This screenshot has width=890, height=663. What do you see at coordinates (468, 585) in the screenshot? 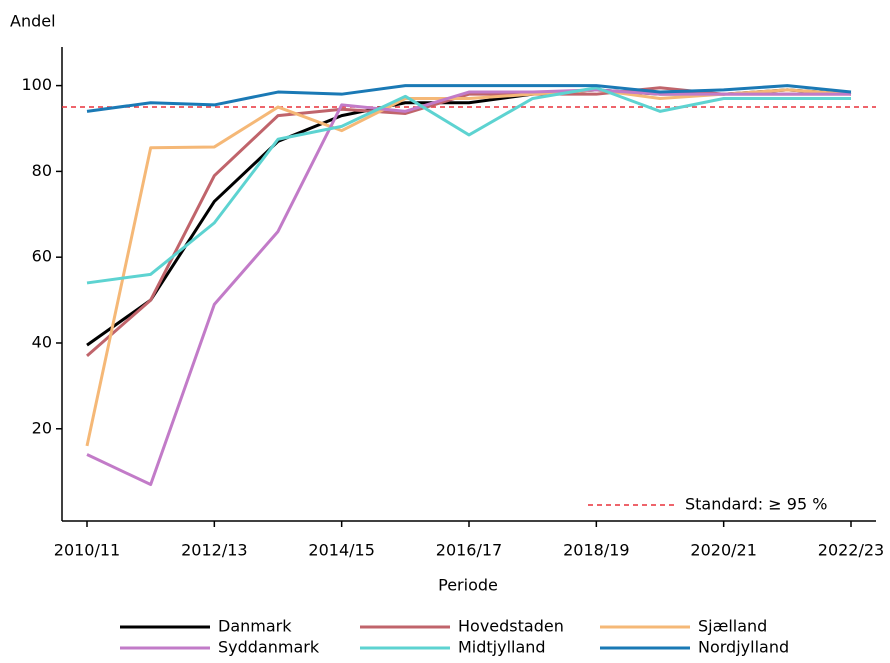
I see `x-axis-label: Periode` at bounding box center [468, 585].